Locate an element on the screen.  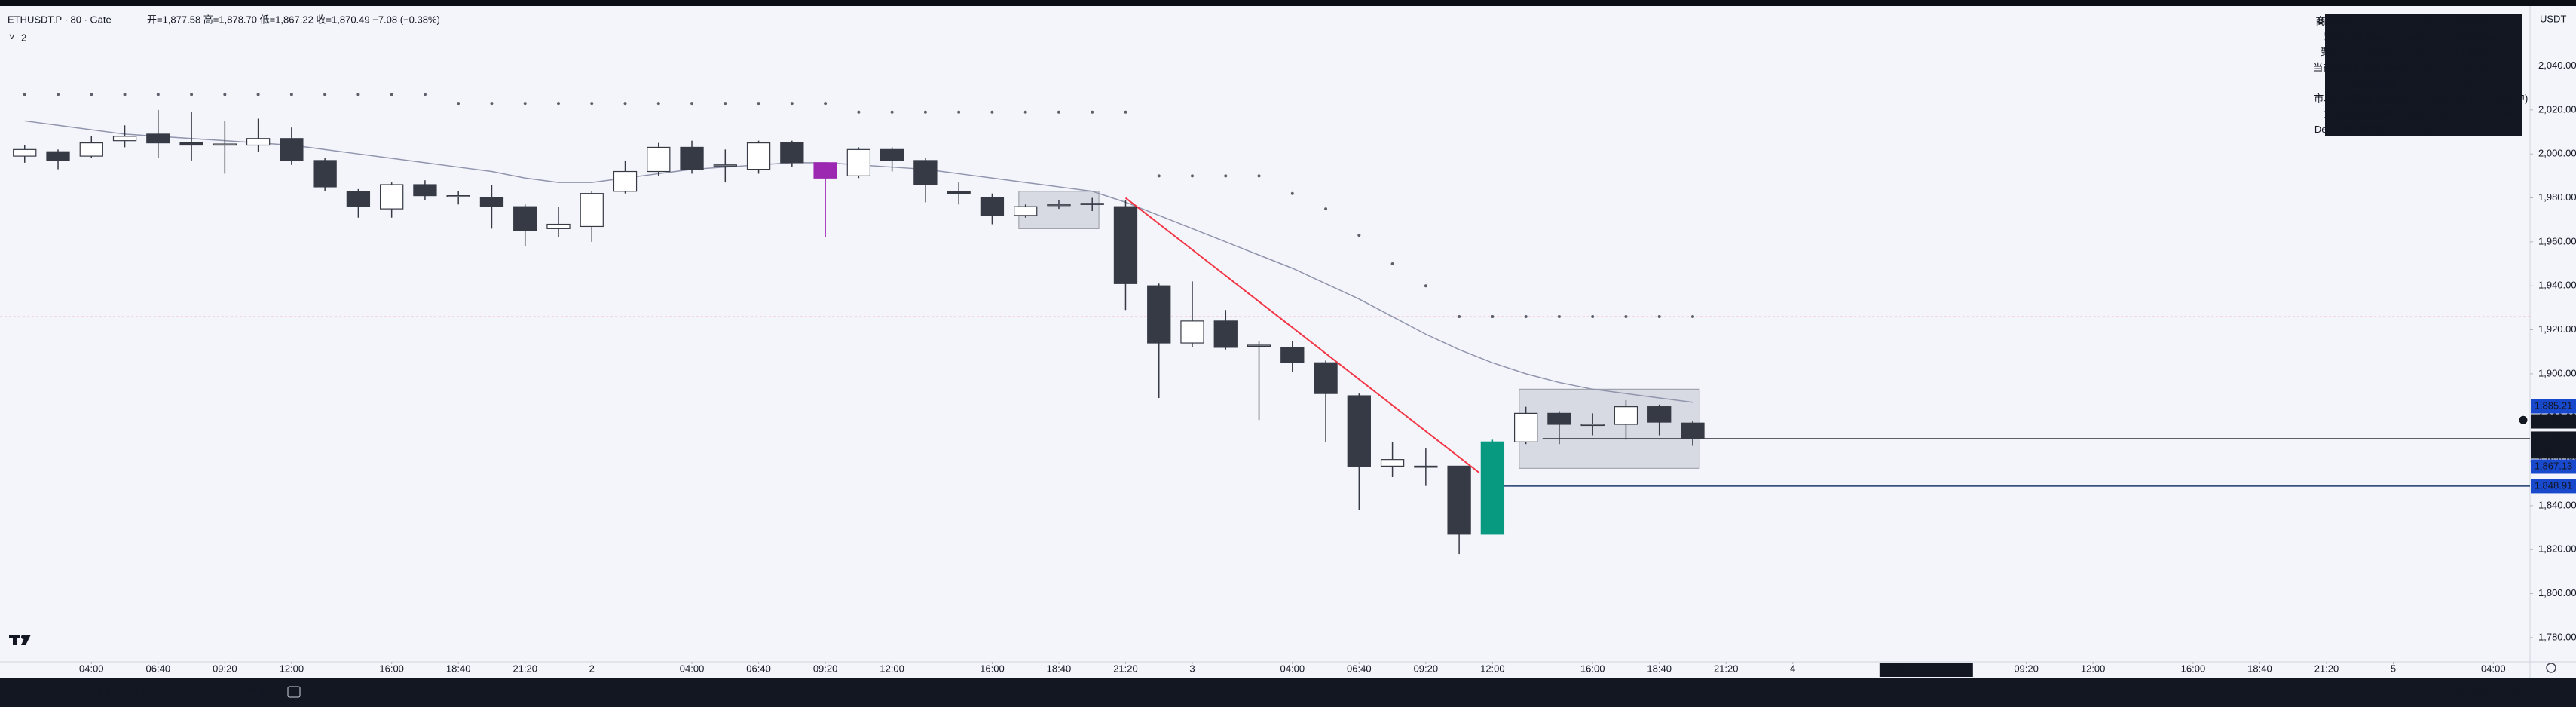
range-button: 1个月 is located at coordinates (73, 691).